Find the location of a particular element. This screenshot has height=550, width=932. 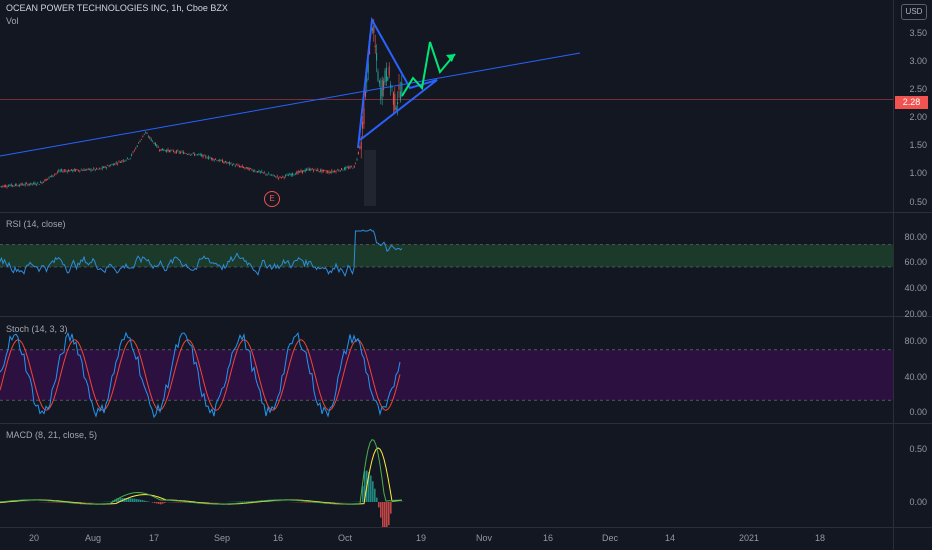

rsi-label: RSI (14, close) is located at coordinates (36, 224).